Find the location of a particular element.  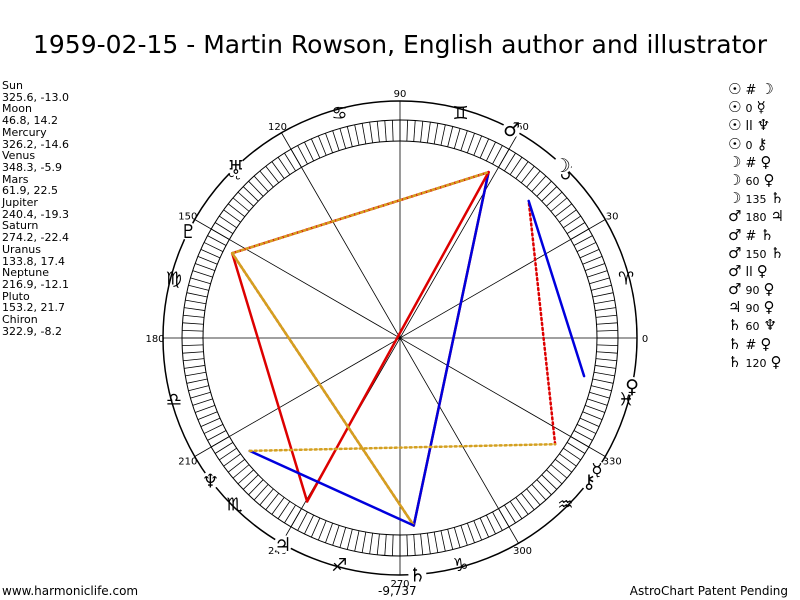

aspect-row: ♂ 150 ♄ is located at coordinates (756, 253).